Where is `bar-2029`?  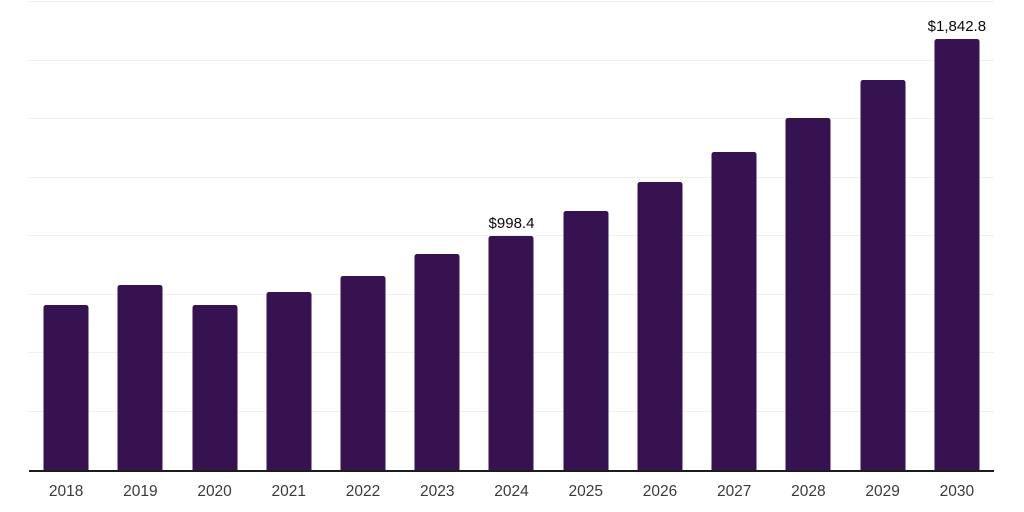
bar-2029 is located at coordinates (883, 274).